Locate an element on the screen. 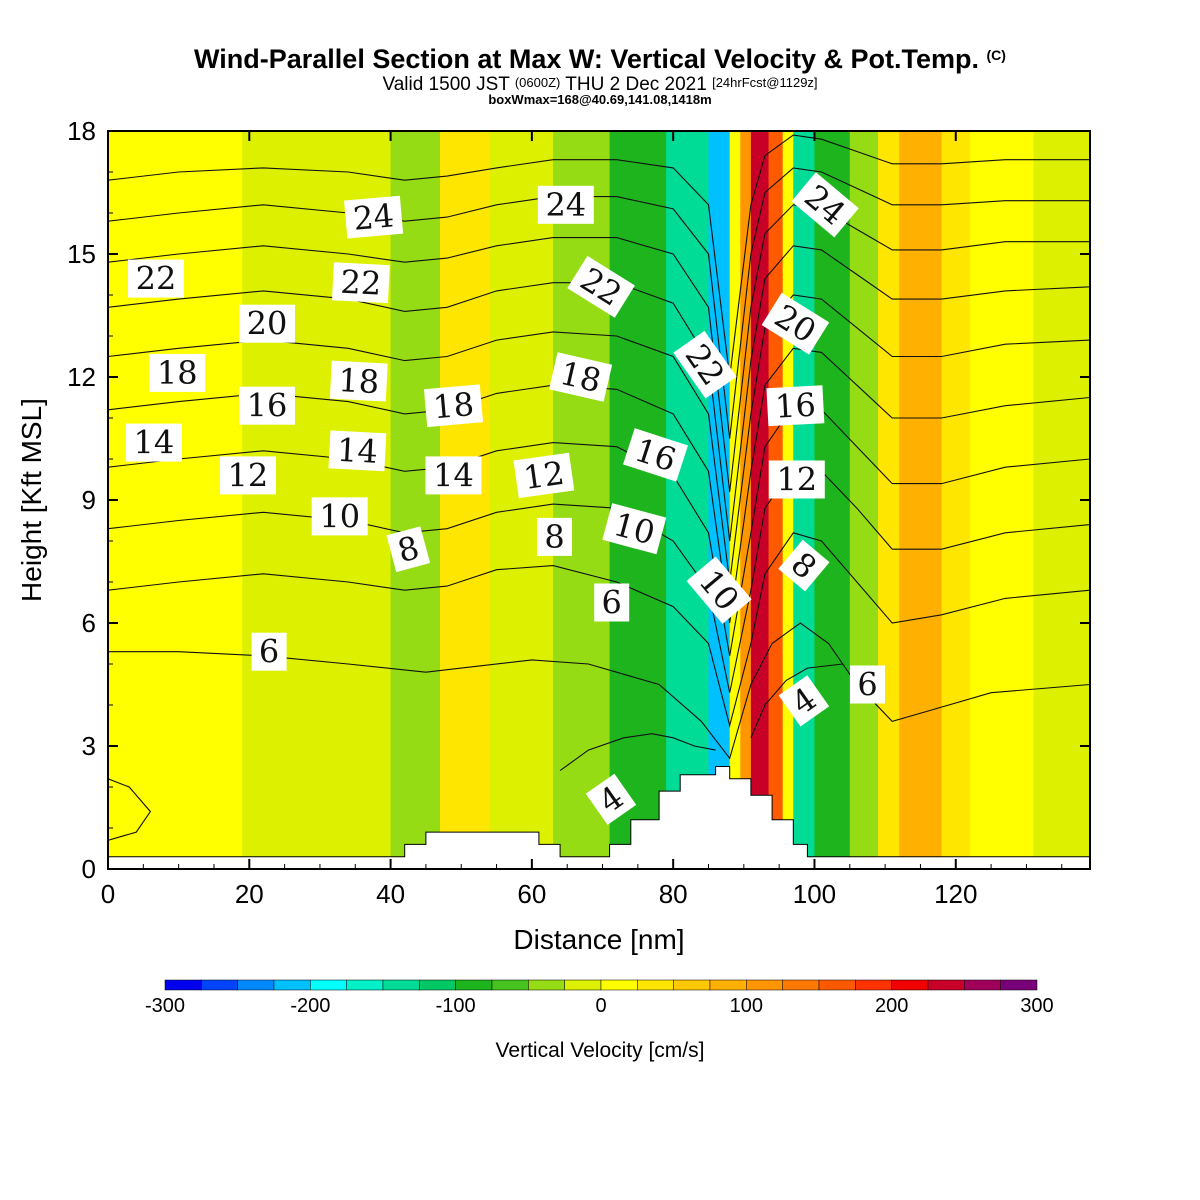 This screenshot has height=1200, width=1200. contour-label-20: 12 is located at coordinates (544, 475).